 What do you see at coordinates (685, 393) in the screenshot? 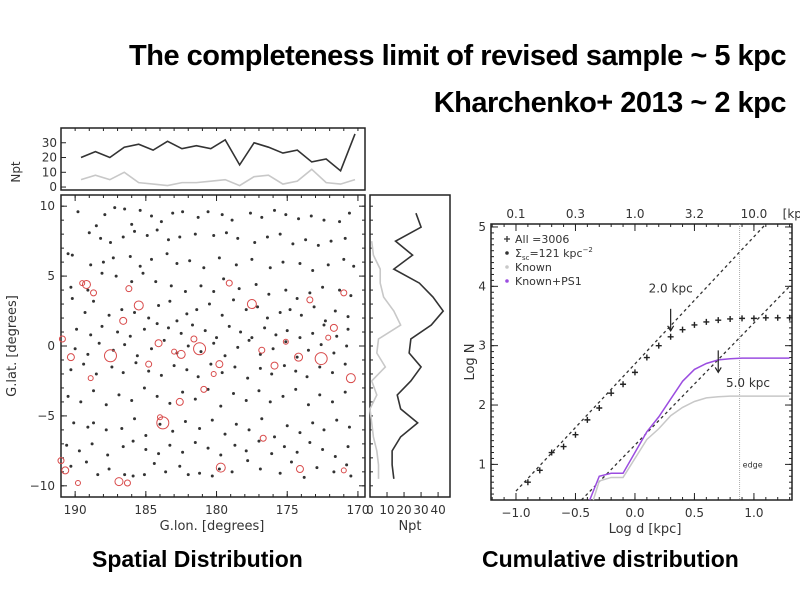
I see `cum-fit-line` at bounding box center [685, 393].